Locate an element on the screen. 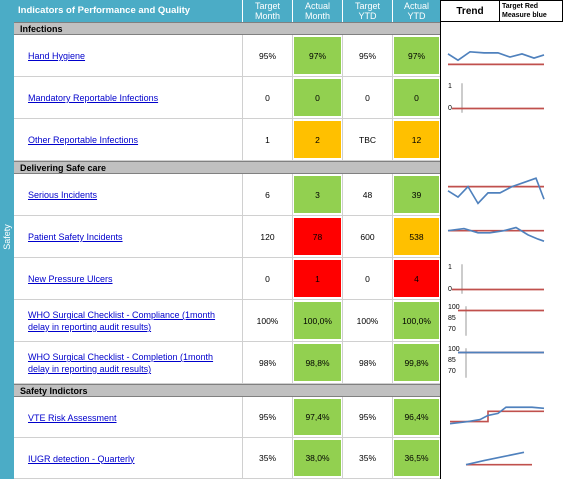 The image size is (563, 479). actual-ytd-value: 4 is located at coordinates (416, 278).